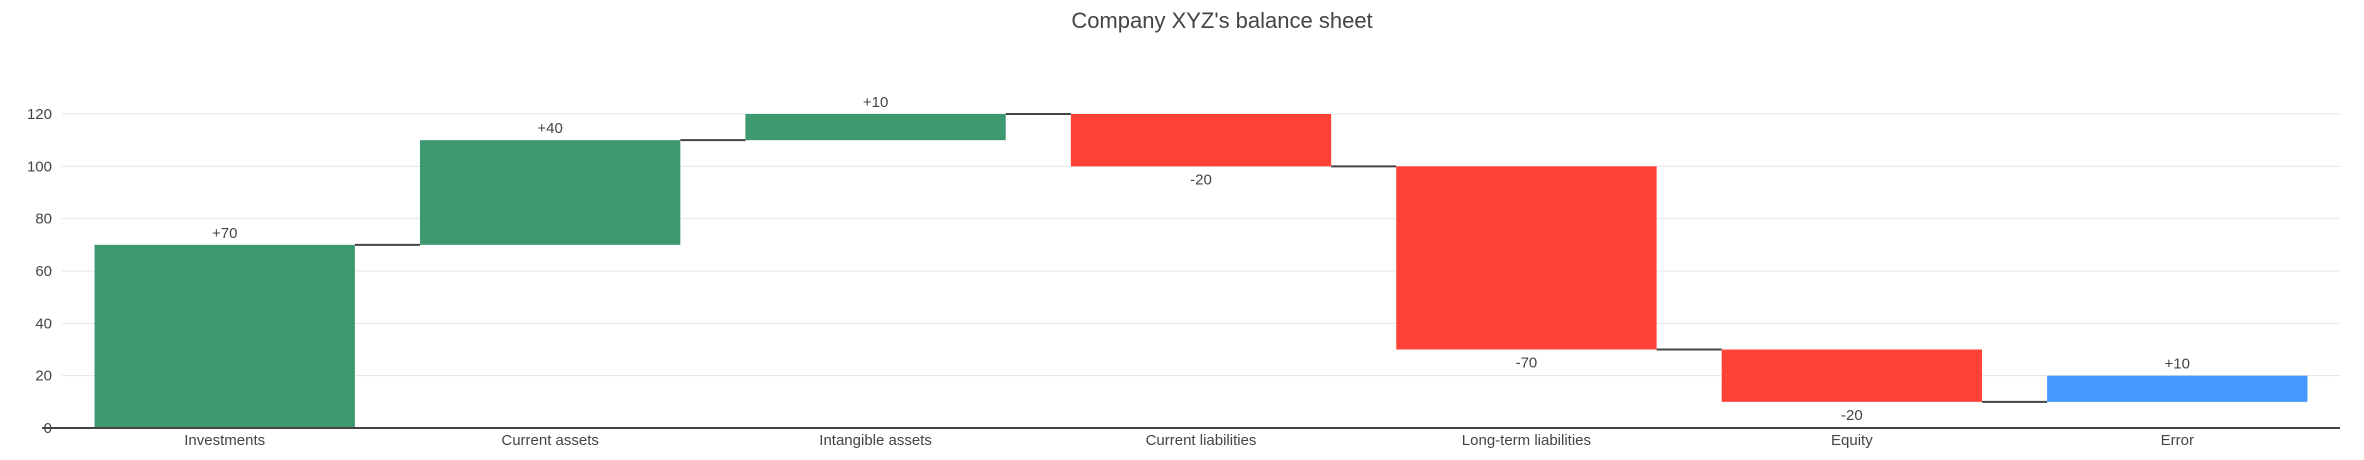  Describe the element at coordinates (43, 219) in the screenshot. I see `y-tick-label: 80` at that location.